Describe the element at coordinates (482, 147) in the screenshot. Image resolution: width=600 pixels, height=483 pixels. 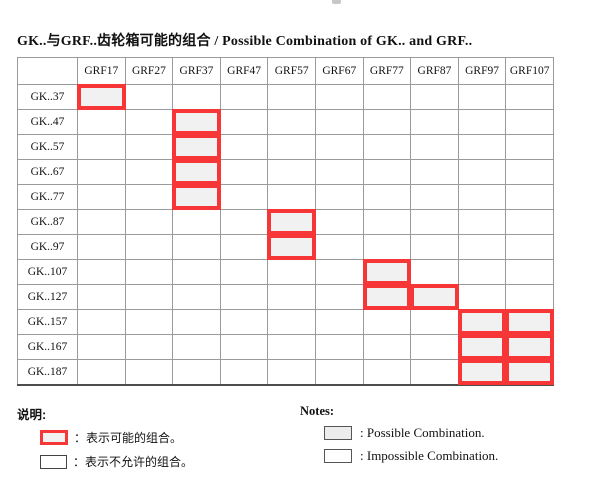
I see `combo-cell-GK57-GRF97` at that location.